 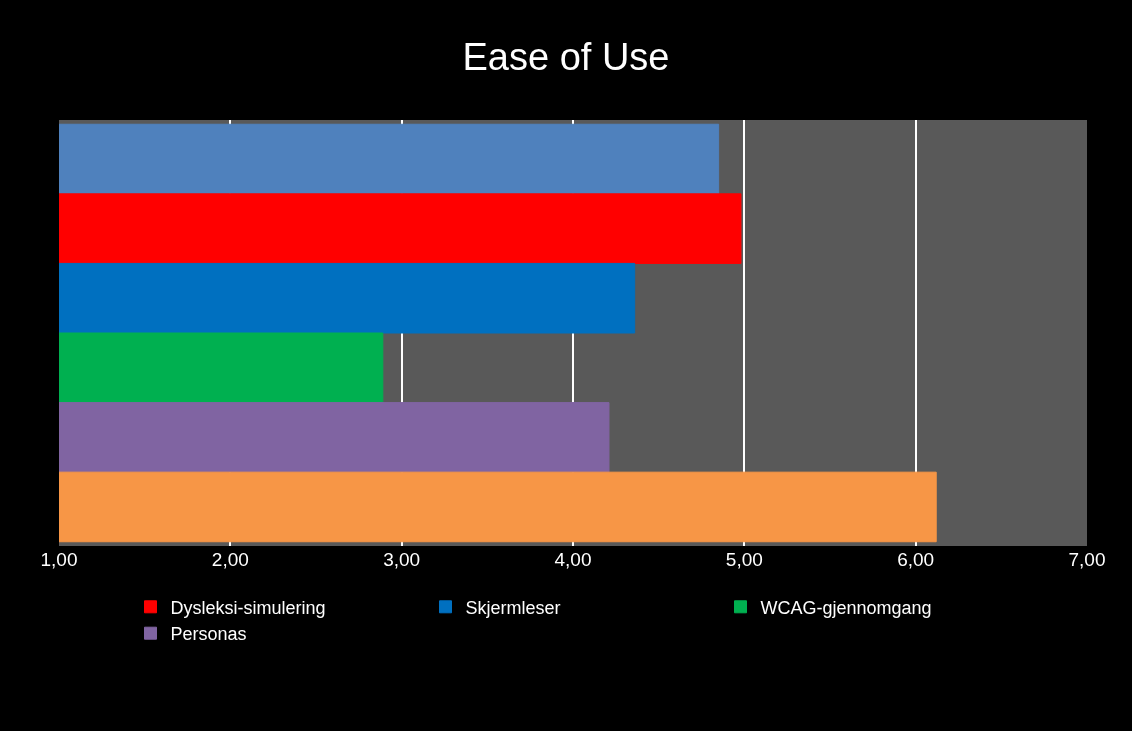 I want to click on chart-title: Ease of Use, so click(x=566, y=57).